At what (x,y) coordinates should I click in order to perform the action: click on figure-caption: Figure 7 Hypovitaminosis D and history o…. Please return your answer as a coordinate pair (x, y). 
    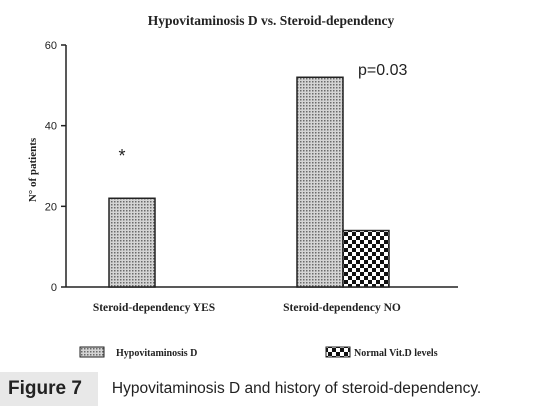
    Looking at the image, I should click on (271, 389).